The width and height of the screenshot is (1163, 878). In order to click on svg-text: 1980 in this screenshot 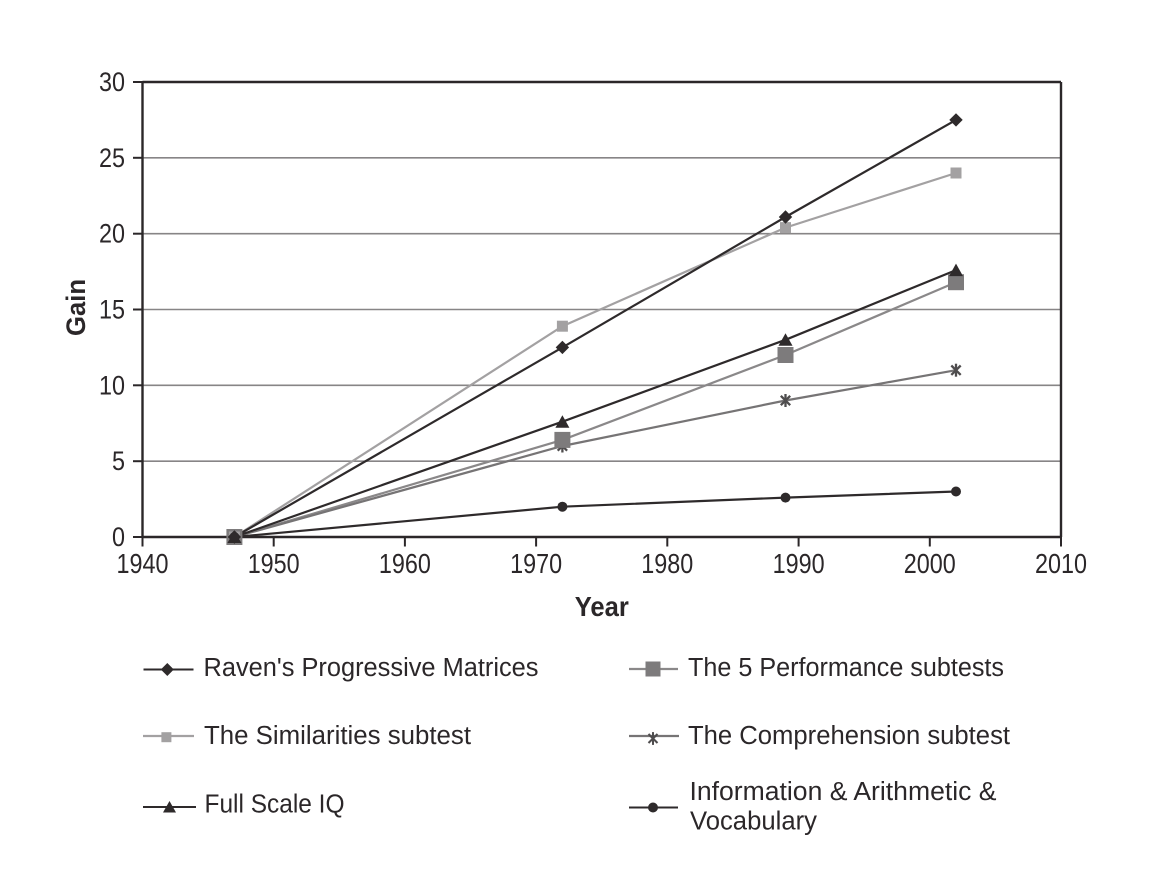, I will do `click(667, 563)`.